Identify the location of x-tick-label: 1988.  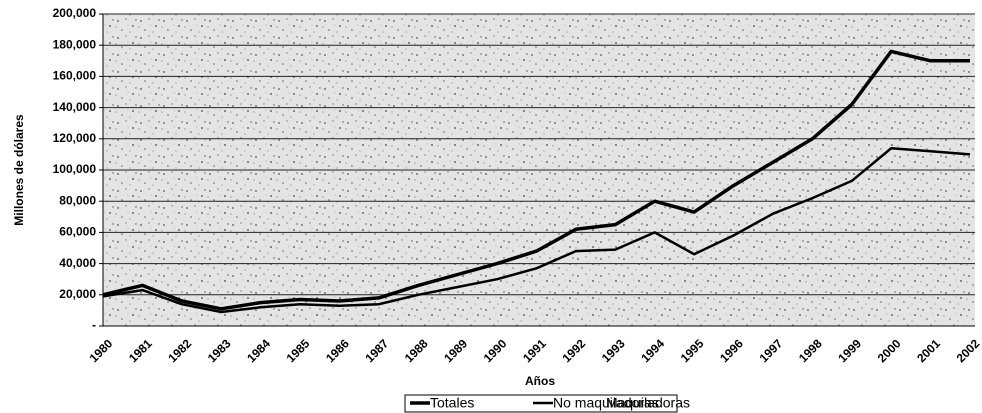
(416, 350).